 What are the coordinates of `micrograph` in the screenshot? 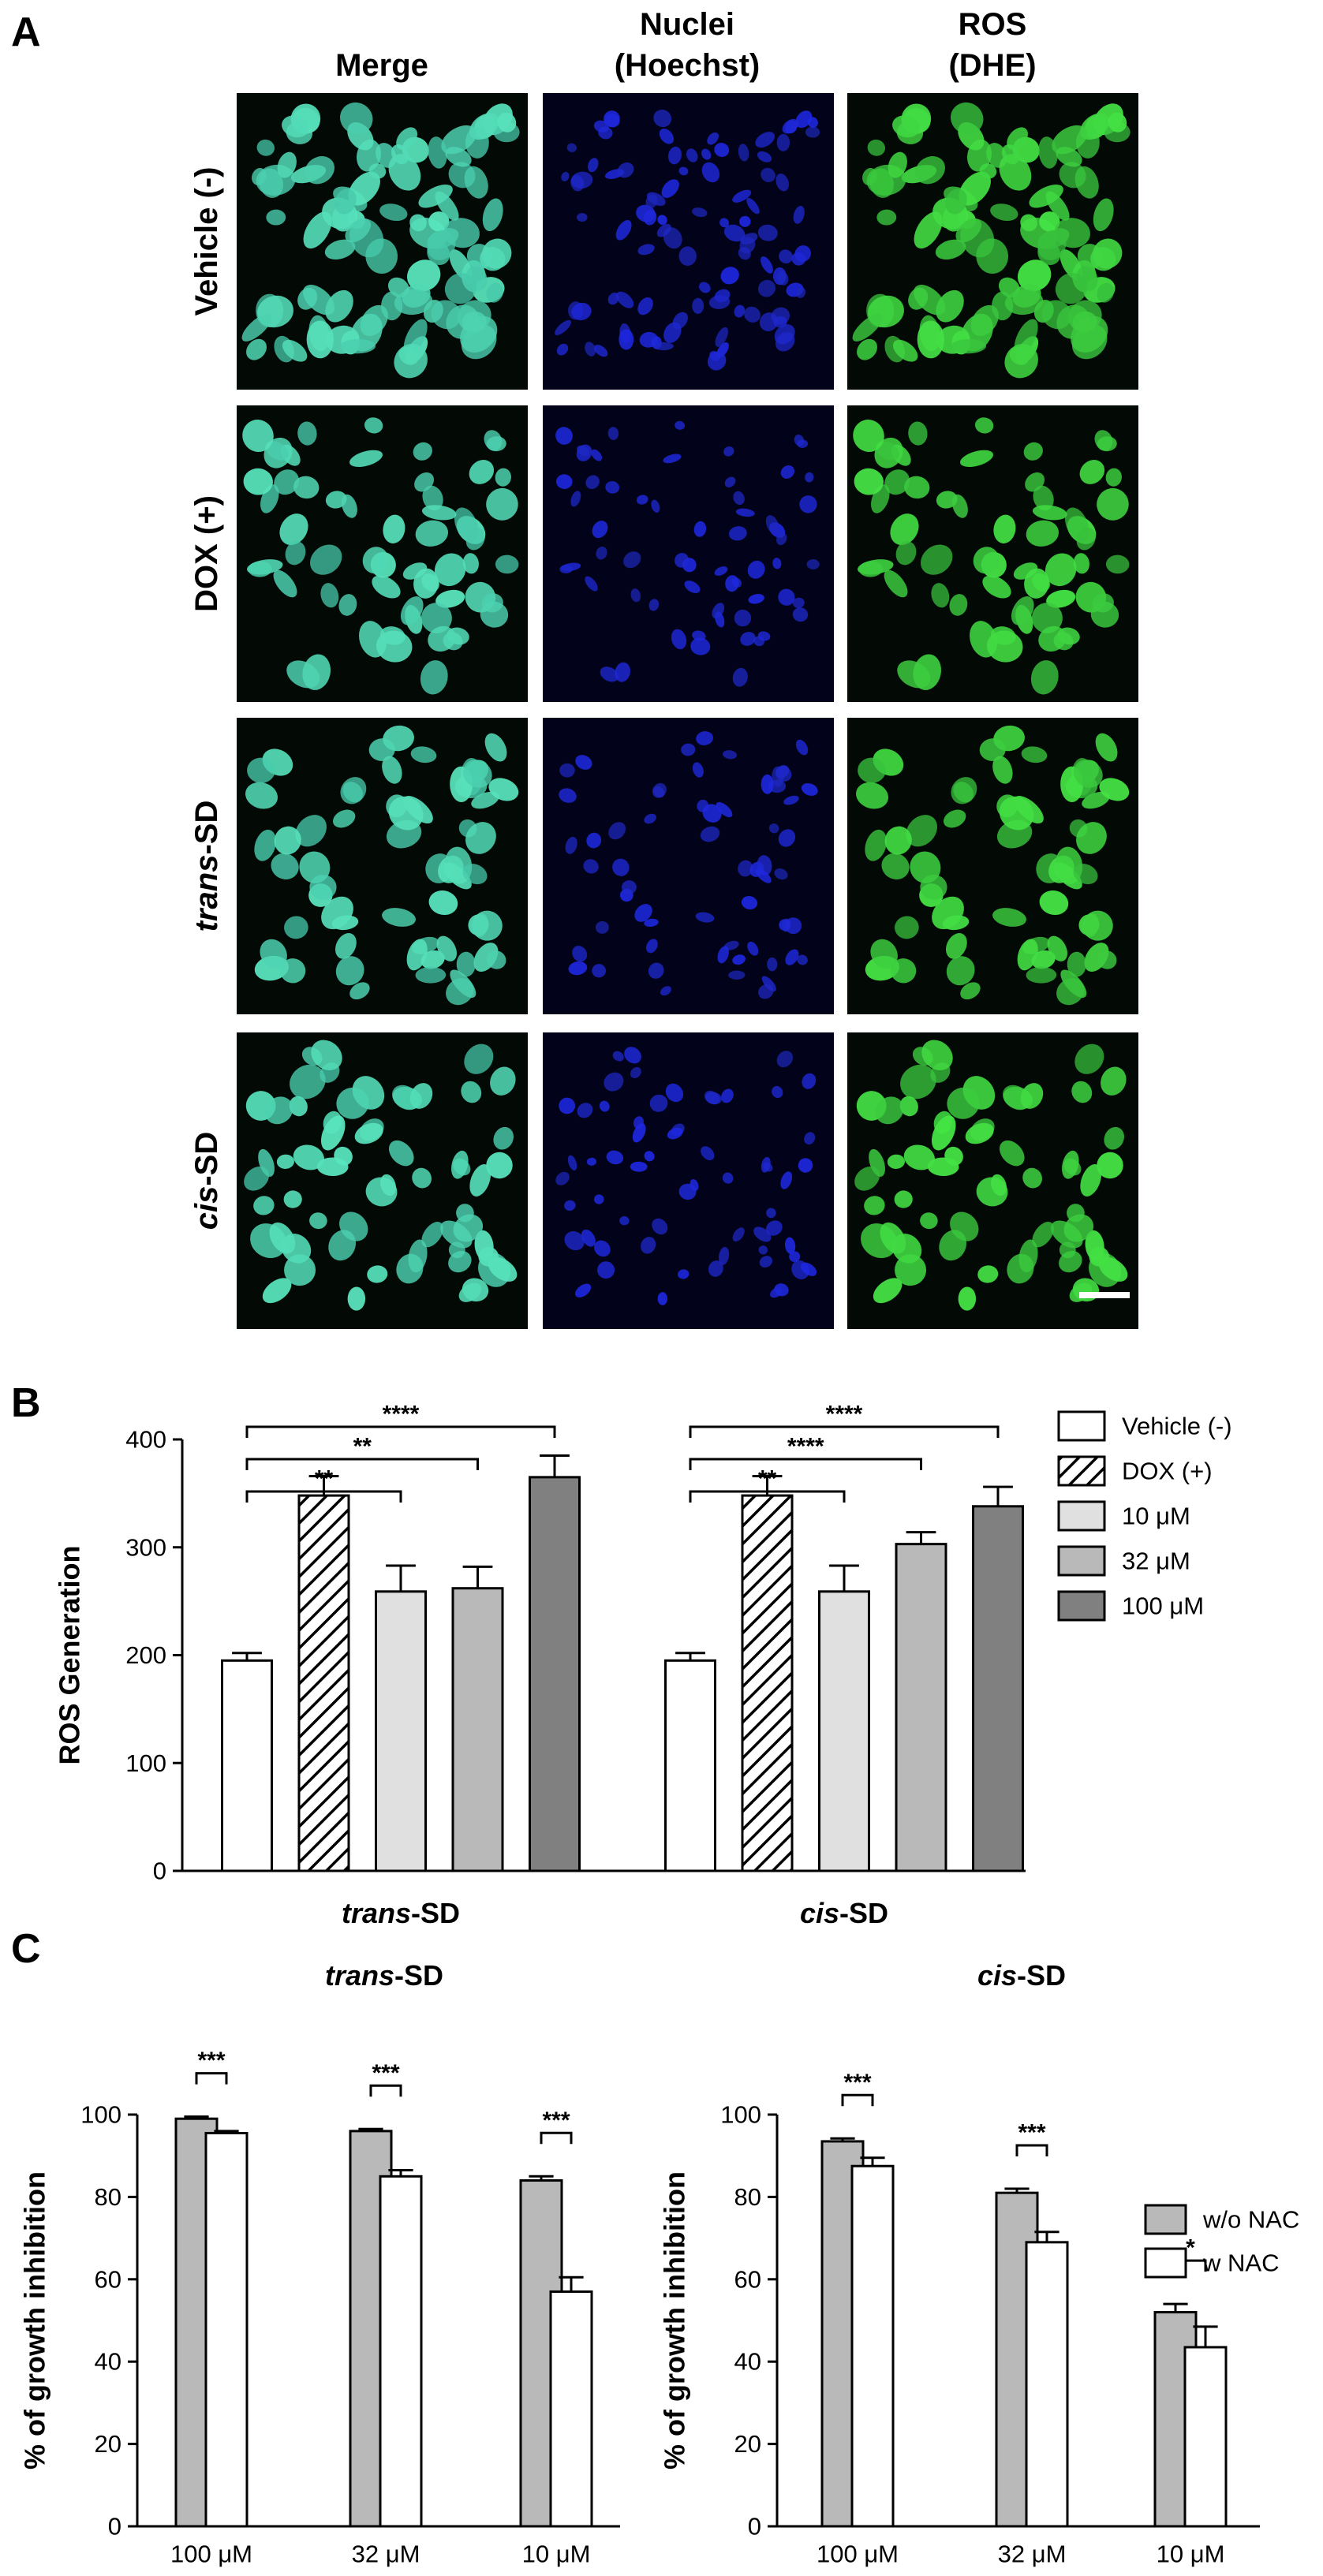 It's located at (688, 866).